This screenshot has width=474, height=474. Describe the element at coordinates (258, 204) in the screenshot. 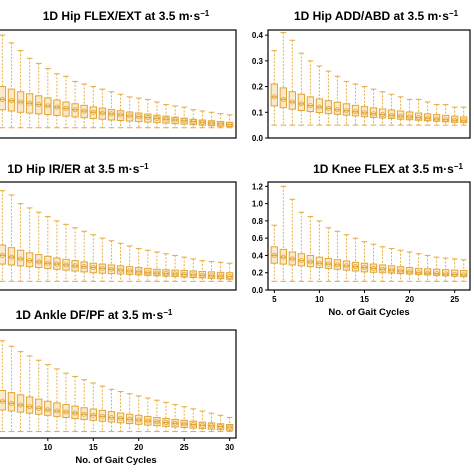

I see `y-tick-label: 1.0` at that location.